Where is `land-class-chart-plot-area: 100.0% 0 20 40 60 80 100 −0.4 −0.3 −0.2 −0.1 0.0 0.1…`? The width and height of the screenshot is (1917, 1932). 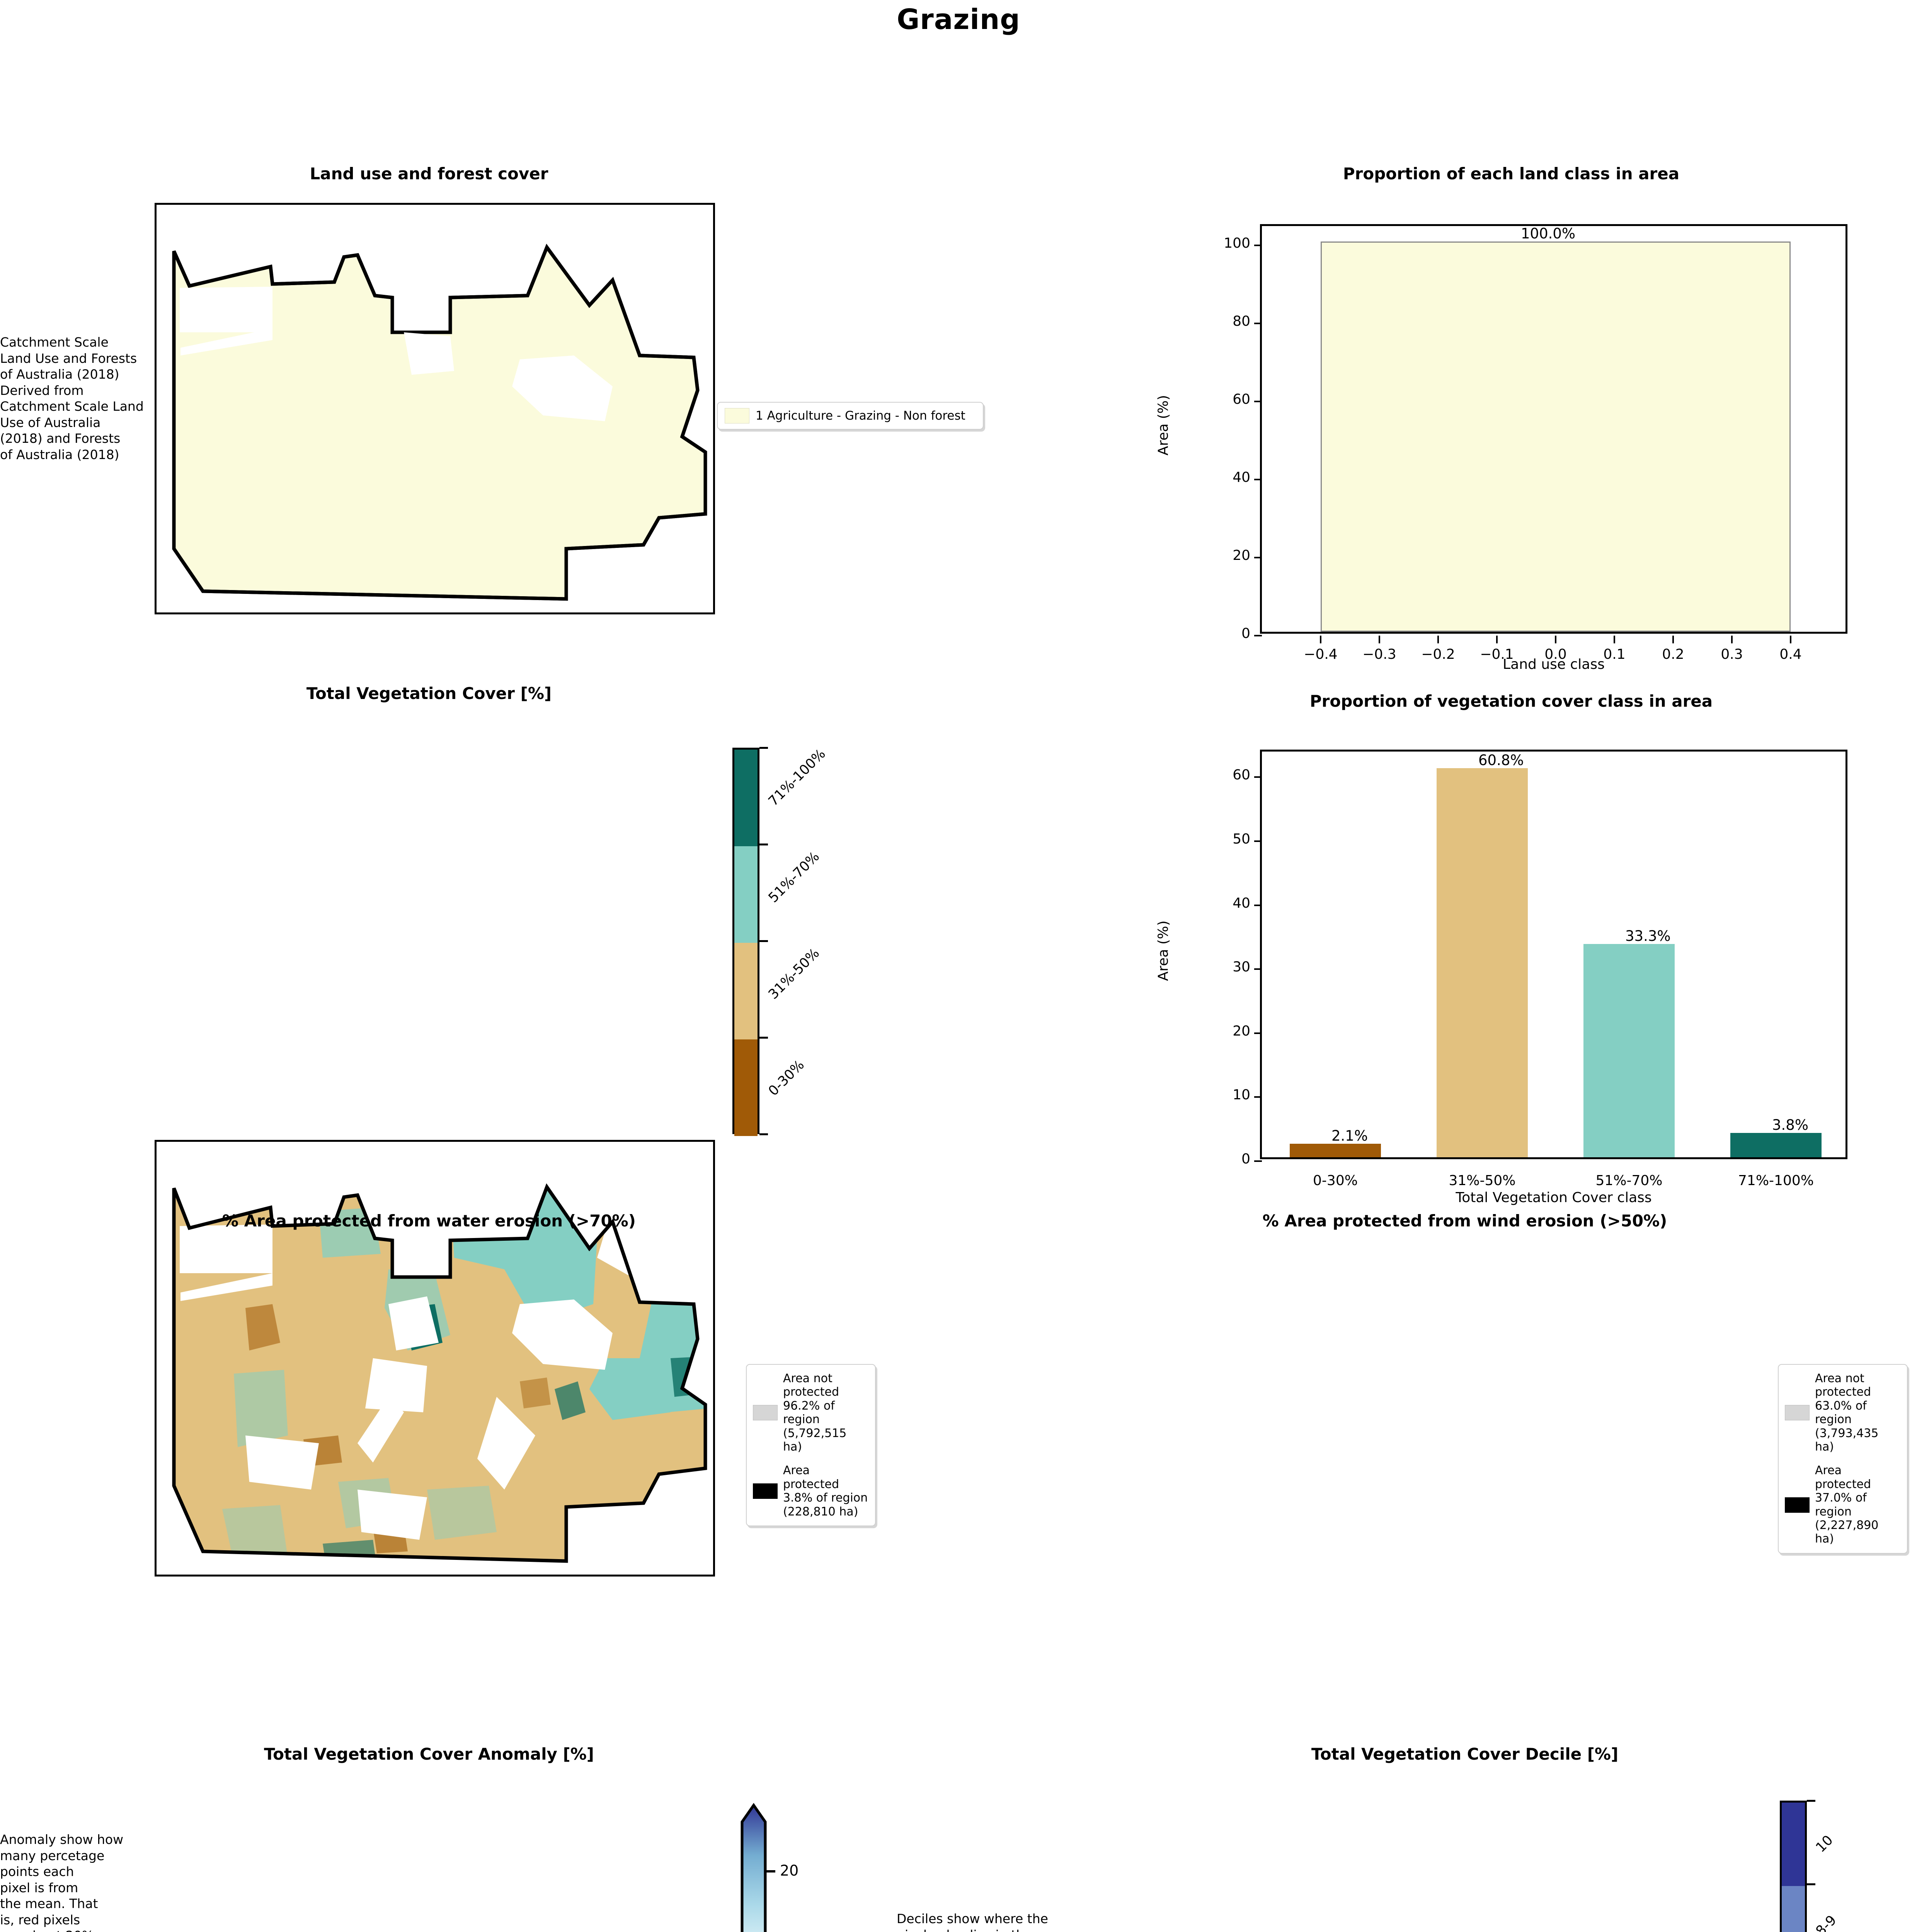
land-class-chart-plot-area: 100.0% 0 20 40 60 80 100 −0.4 −0.3 −0.2 −0.1 0.0 0.1… is located at coordinates (1535, 443).